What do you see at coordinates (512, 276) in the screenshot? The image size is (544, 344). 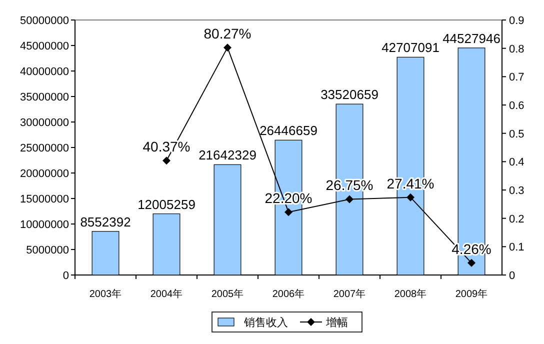 I see `y2-tick-label: 0` at bounding box center [512, 276].